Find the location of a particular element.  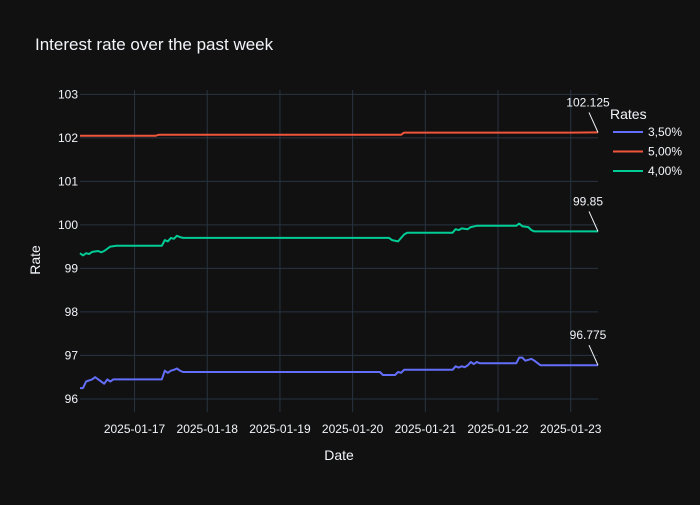

x-tick-label: 2025-01-19 is located at coordinates (280, 429).